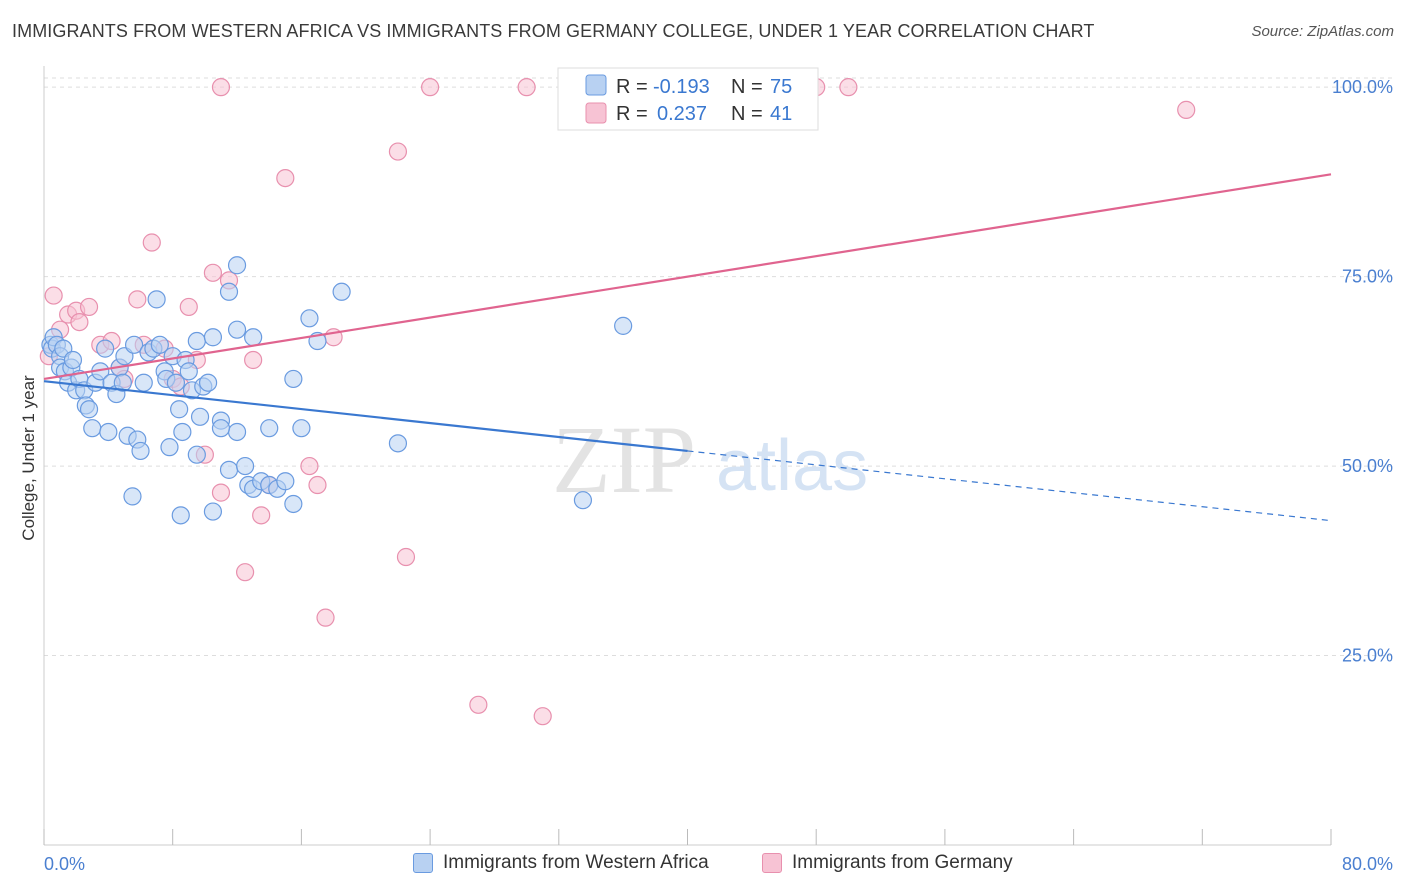  Describe the element at coordinates (632, 87) in the screenshot. I see `stats-blue-r-label: R =` at that location.